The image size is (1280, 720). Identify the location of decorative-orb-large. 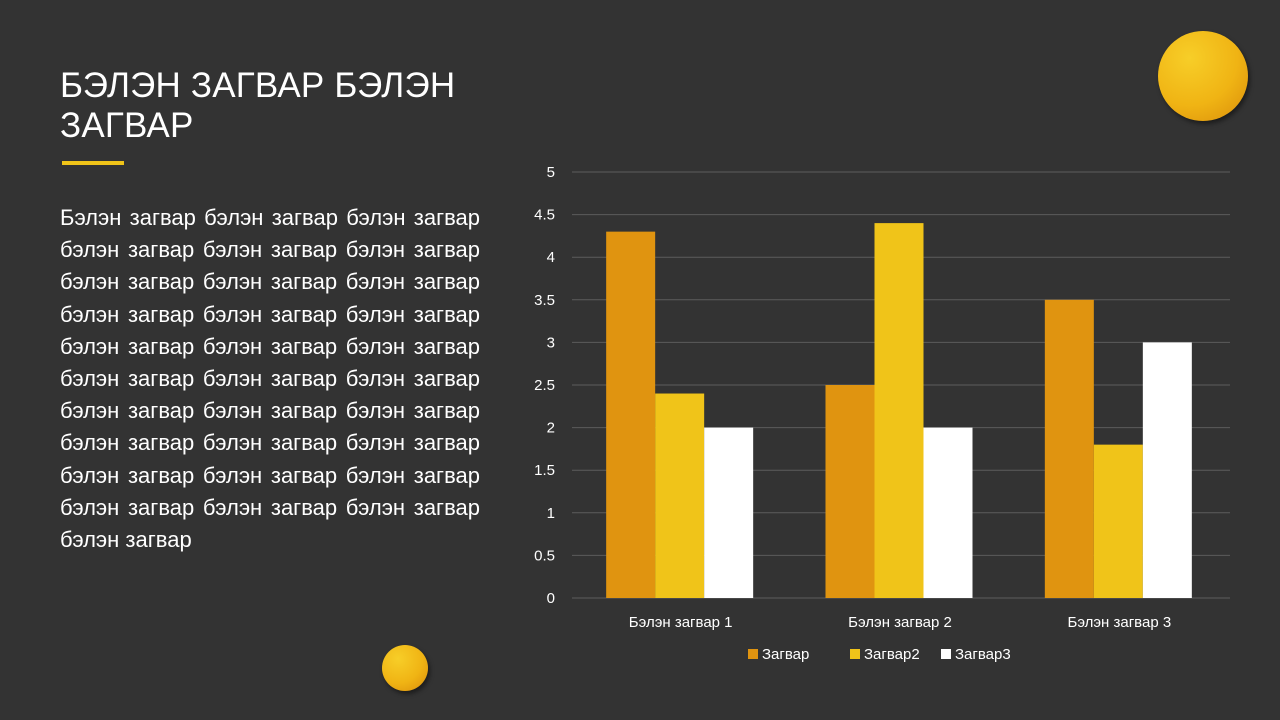
(1203, 76).